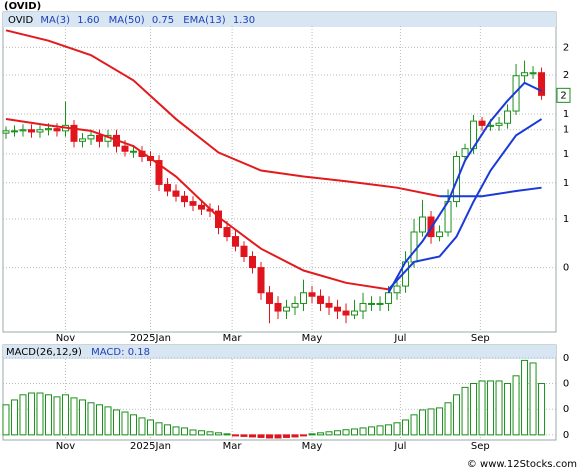 The image size is (580, 471). I want to click on x-tick-label: Sep, so click(480, 446).